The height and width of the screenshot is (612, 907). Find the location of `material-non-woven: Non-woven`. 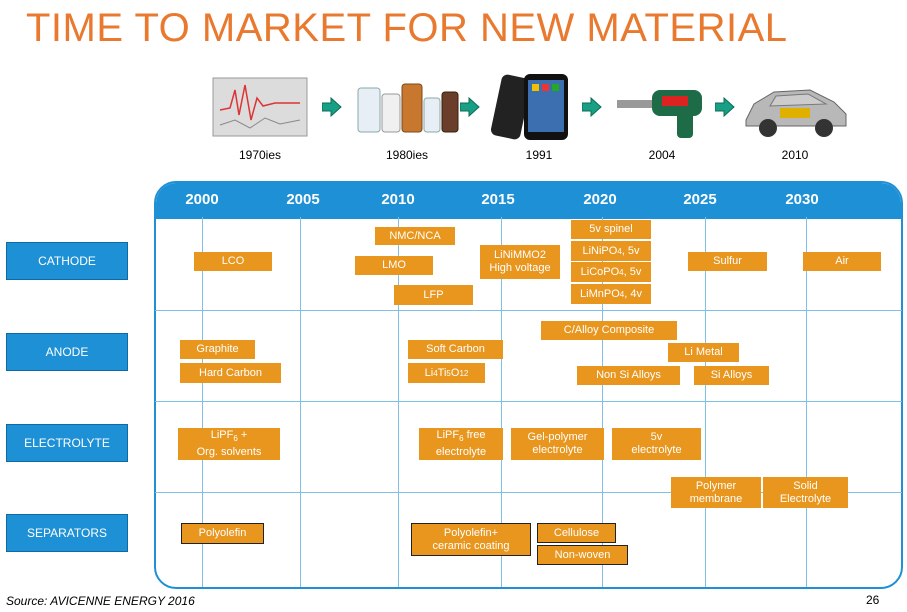

material-non-woven: Non-woven is located at coordinates (582, 555).